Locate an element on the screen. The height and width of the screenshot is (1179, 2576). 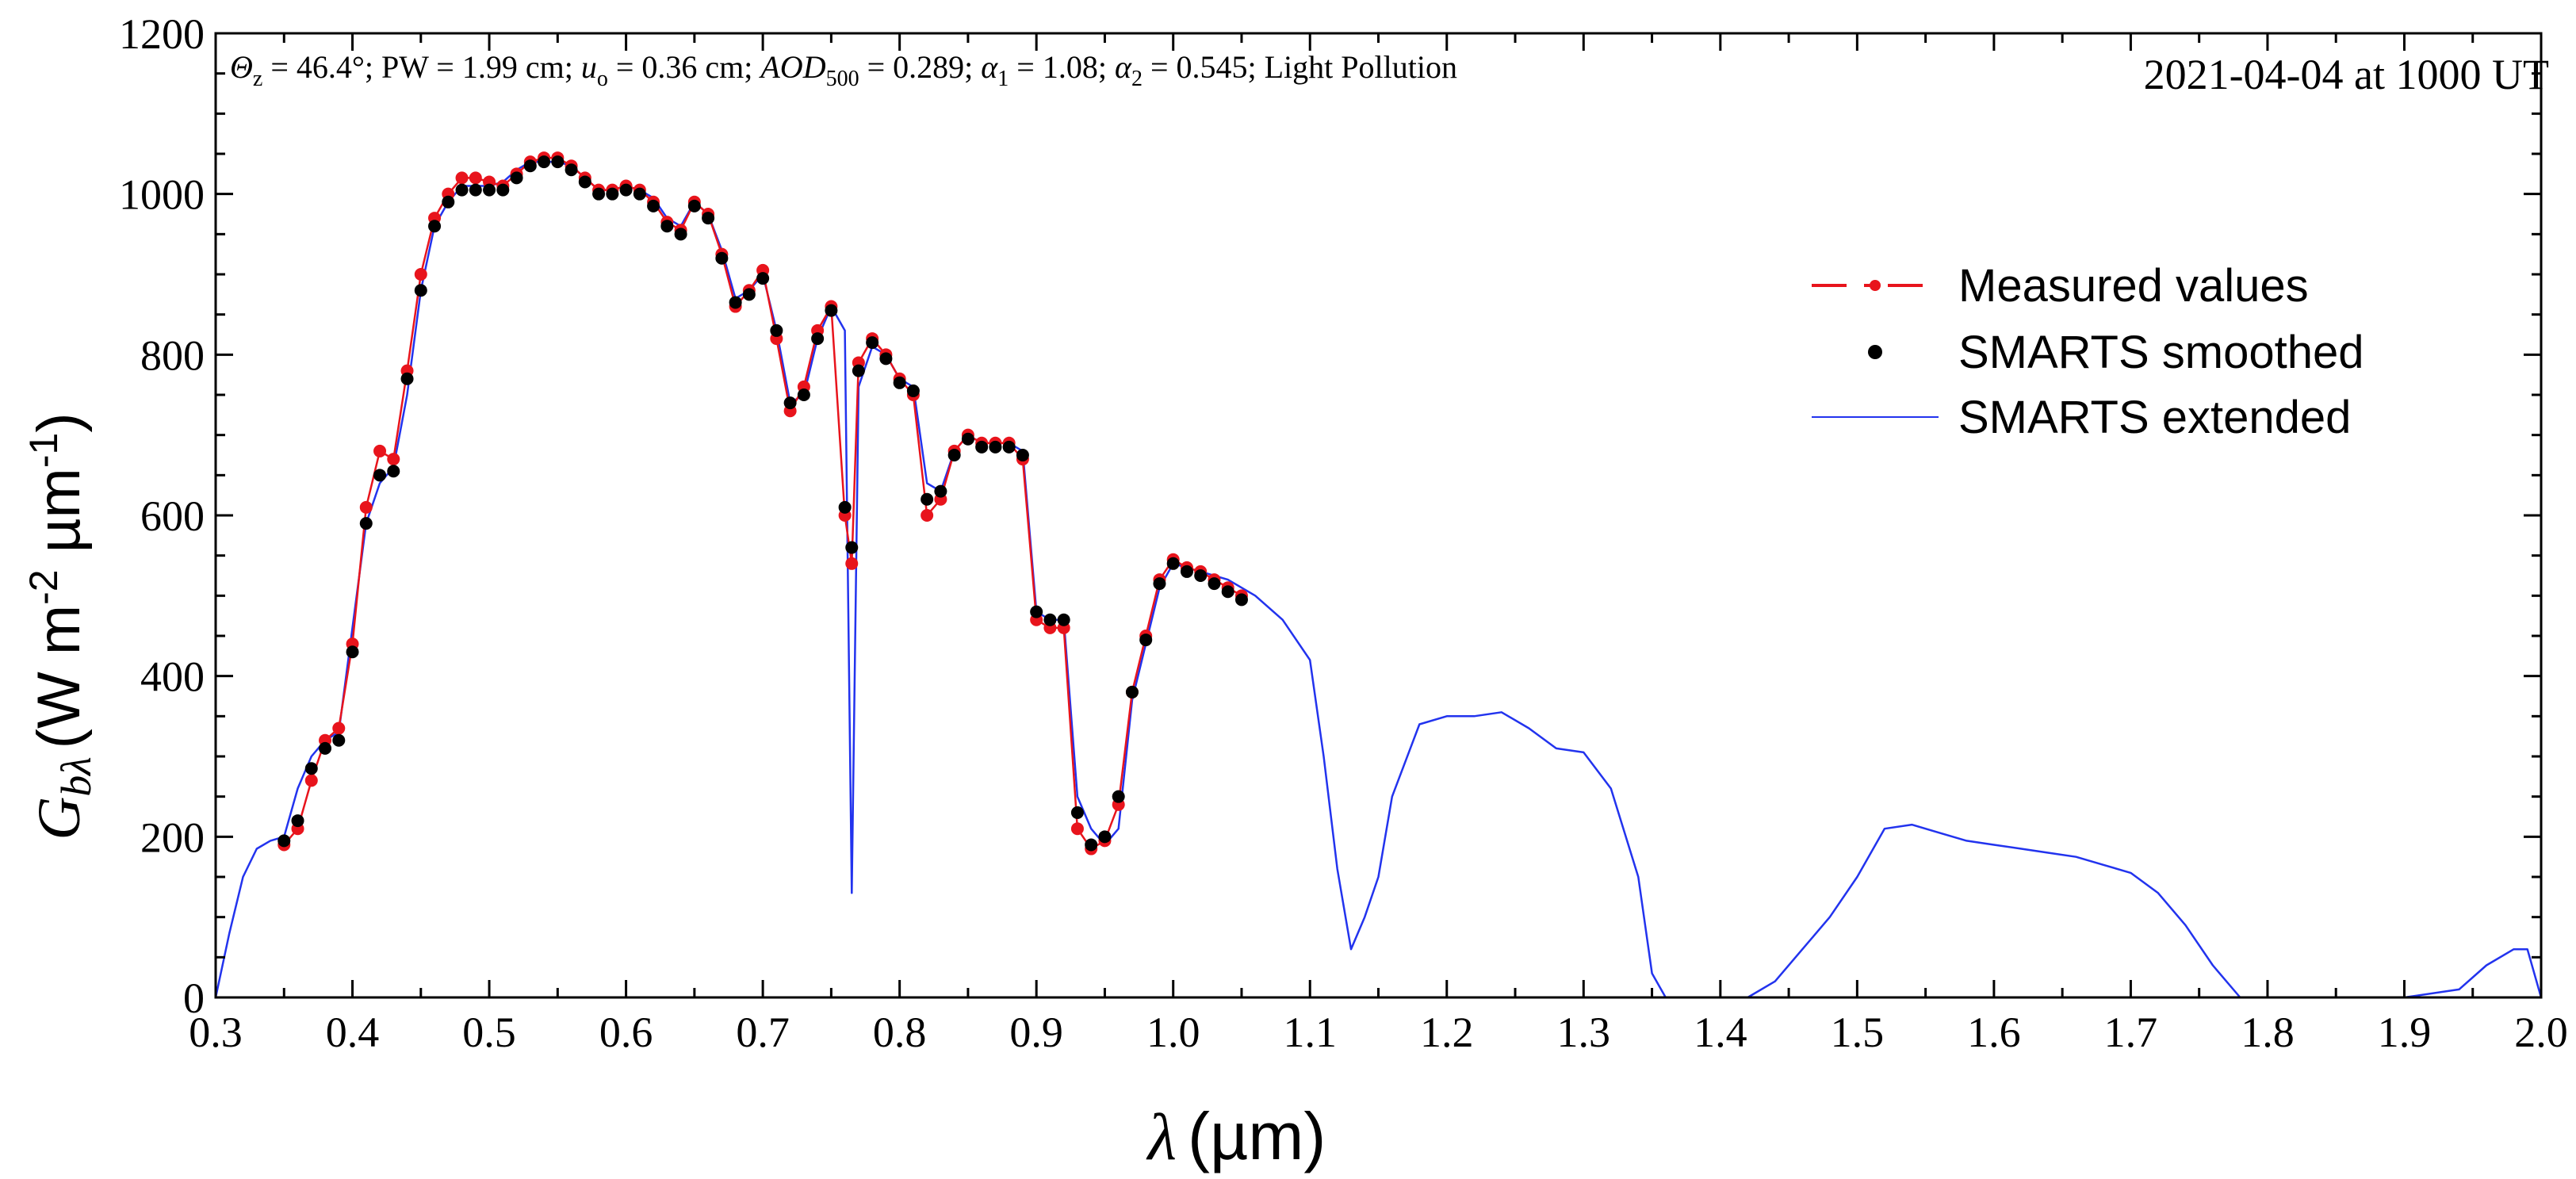
x-tick-label: 1.9 is located at coordinates (2405, 1032).